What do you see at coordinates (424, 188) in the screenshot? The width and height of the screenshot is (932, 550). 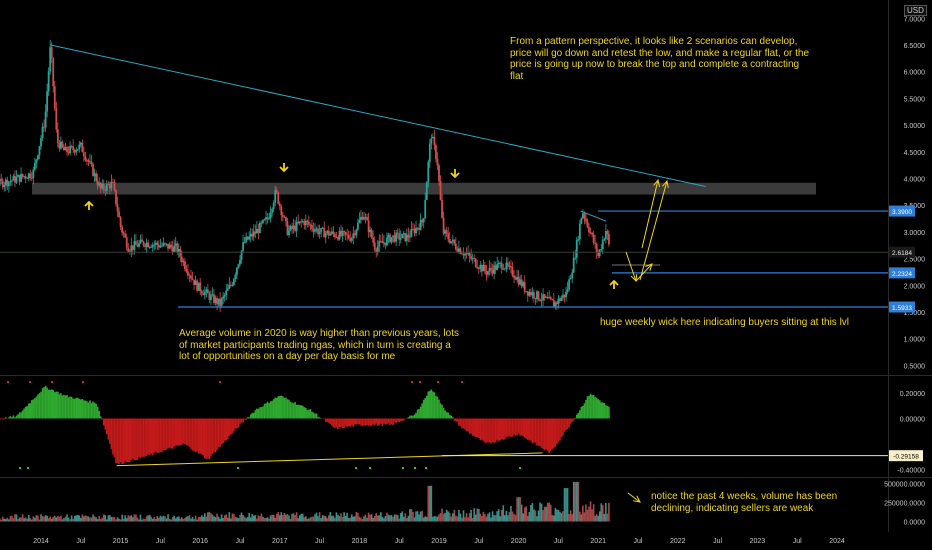 I see `resistance-zone-rect` at bounding box center [424, 188].